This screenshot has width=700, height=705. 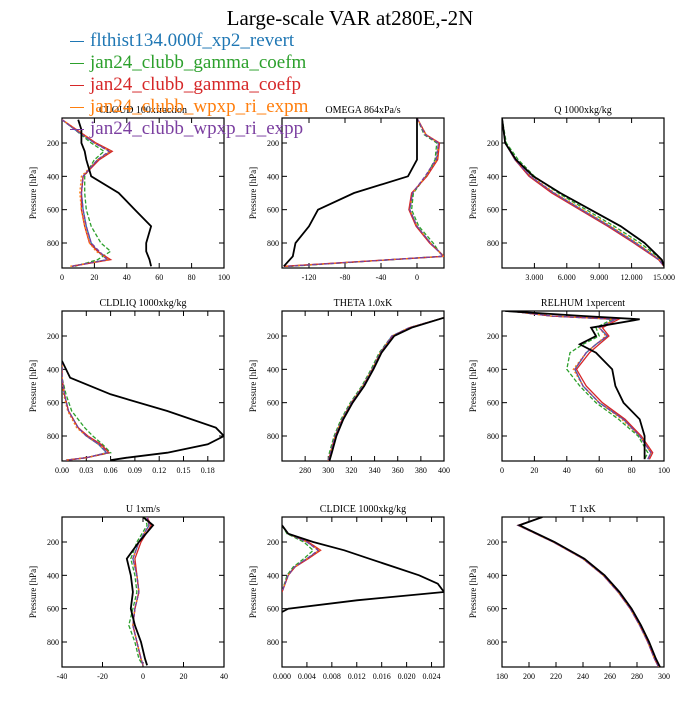 What do you see at coordinates (534, 277) in the screenshot?
I see `x-tick-label: 3.000` at bounding box center [534, 277].